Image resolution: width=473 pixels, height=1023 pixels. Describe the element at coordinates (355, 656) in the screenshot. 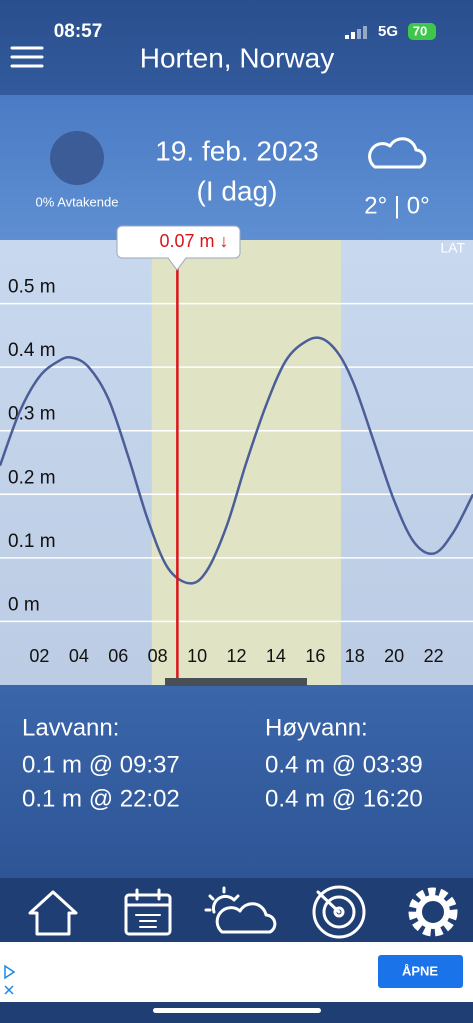

I see `x-tick-label: 18` at that location.